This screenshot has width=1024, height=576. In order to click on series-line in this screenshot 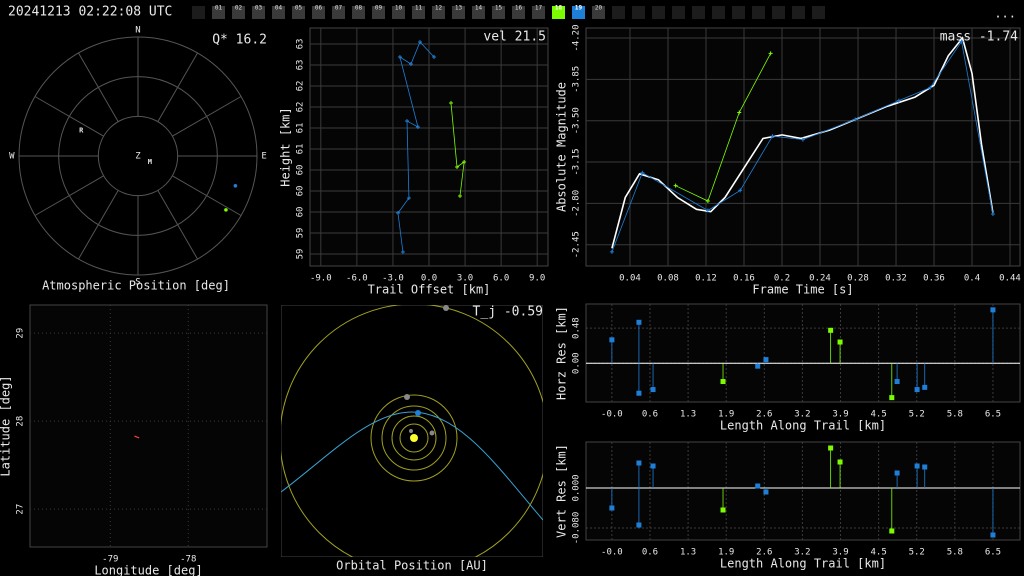, I will do `click(723, 127)`.